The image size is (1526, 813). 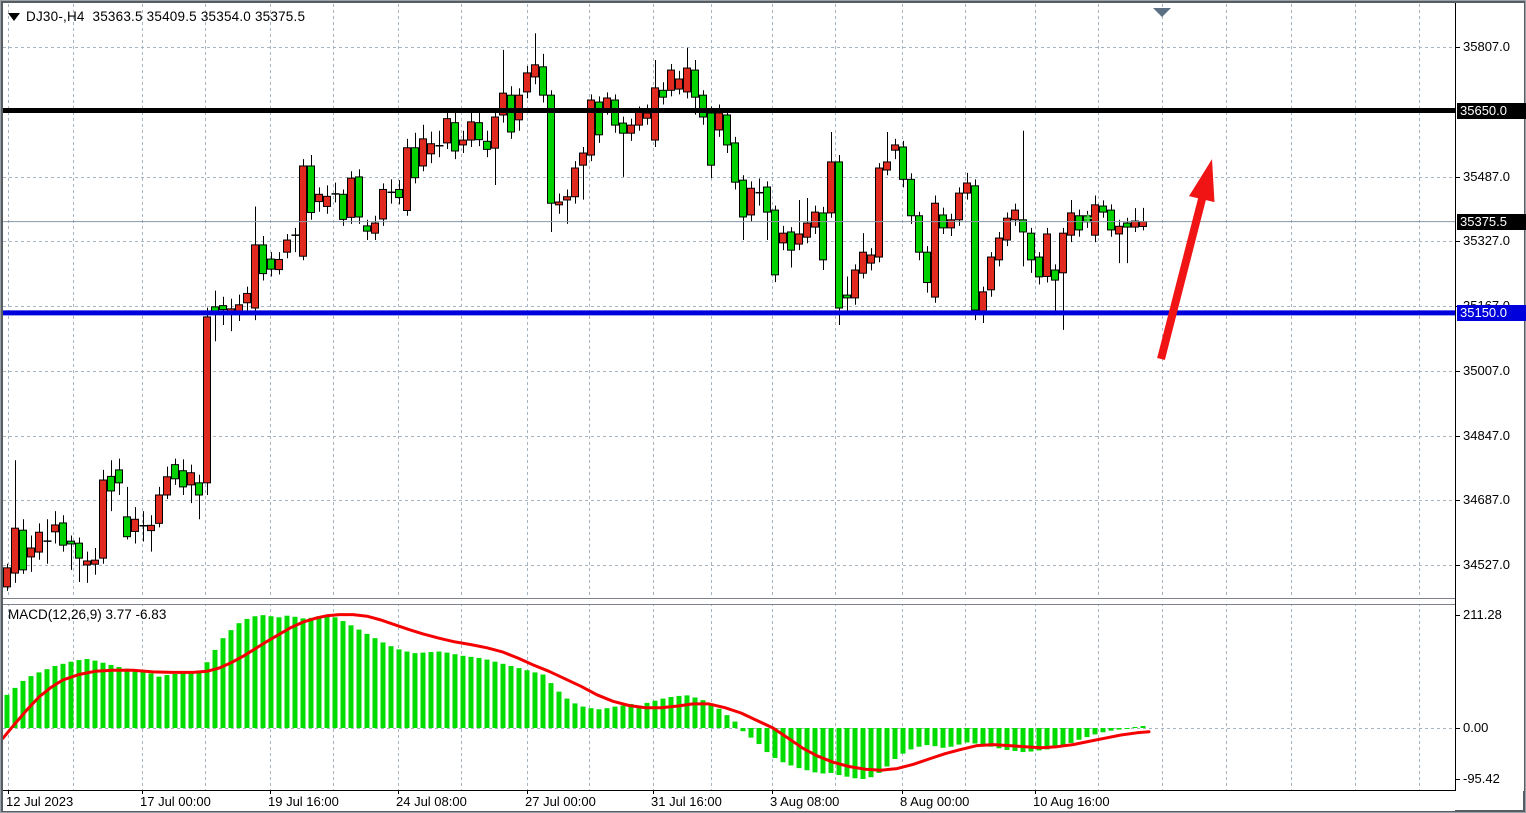 What do you see at coordinates (729, 601) in the screenshot?
I see `panel-divider` at bounding box center [729, 601].